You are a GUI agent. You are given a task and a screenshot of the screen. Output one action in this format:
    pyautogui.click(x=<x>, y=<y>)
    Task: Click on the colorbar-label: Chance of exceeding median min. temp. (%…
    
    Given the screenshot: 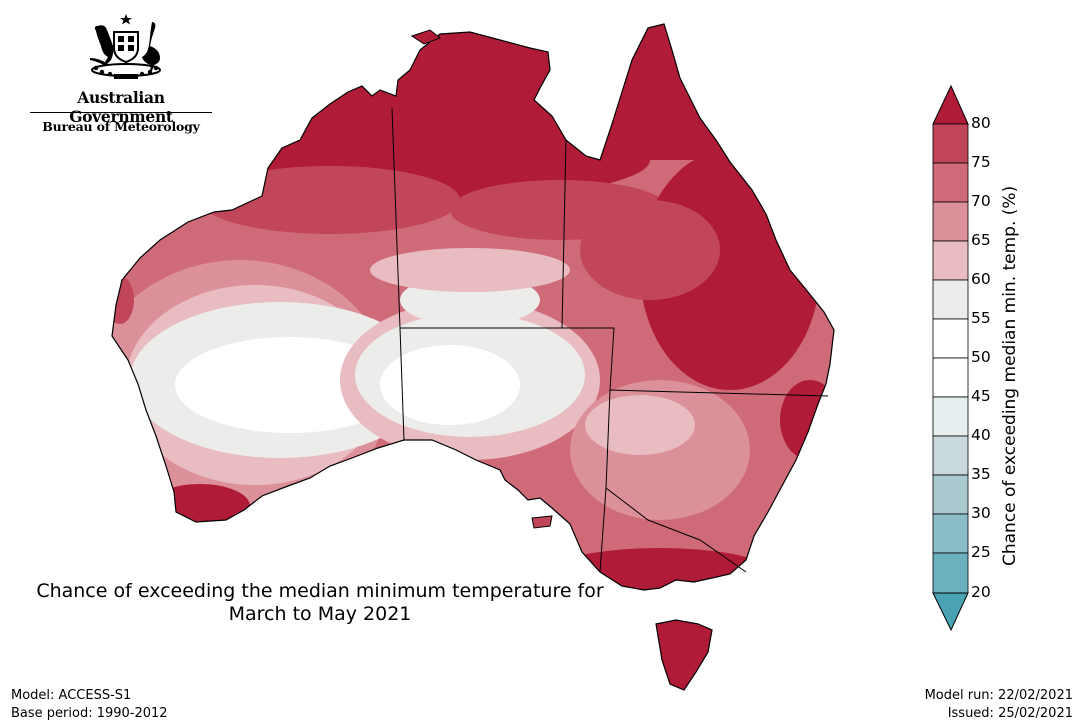 What is the action you would take?
    pyautogui.click(x=1010, y=375)
    